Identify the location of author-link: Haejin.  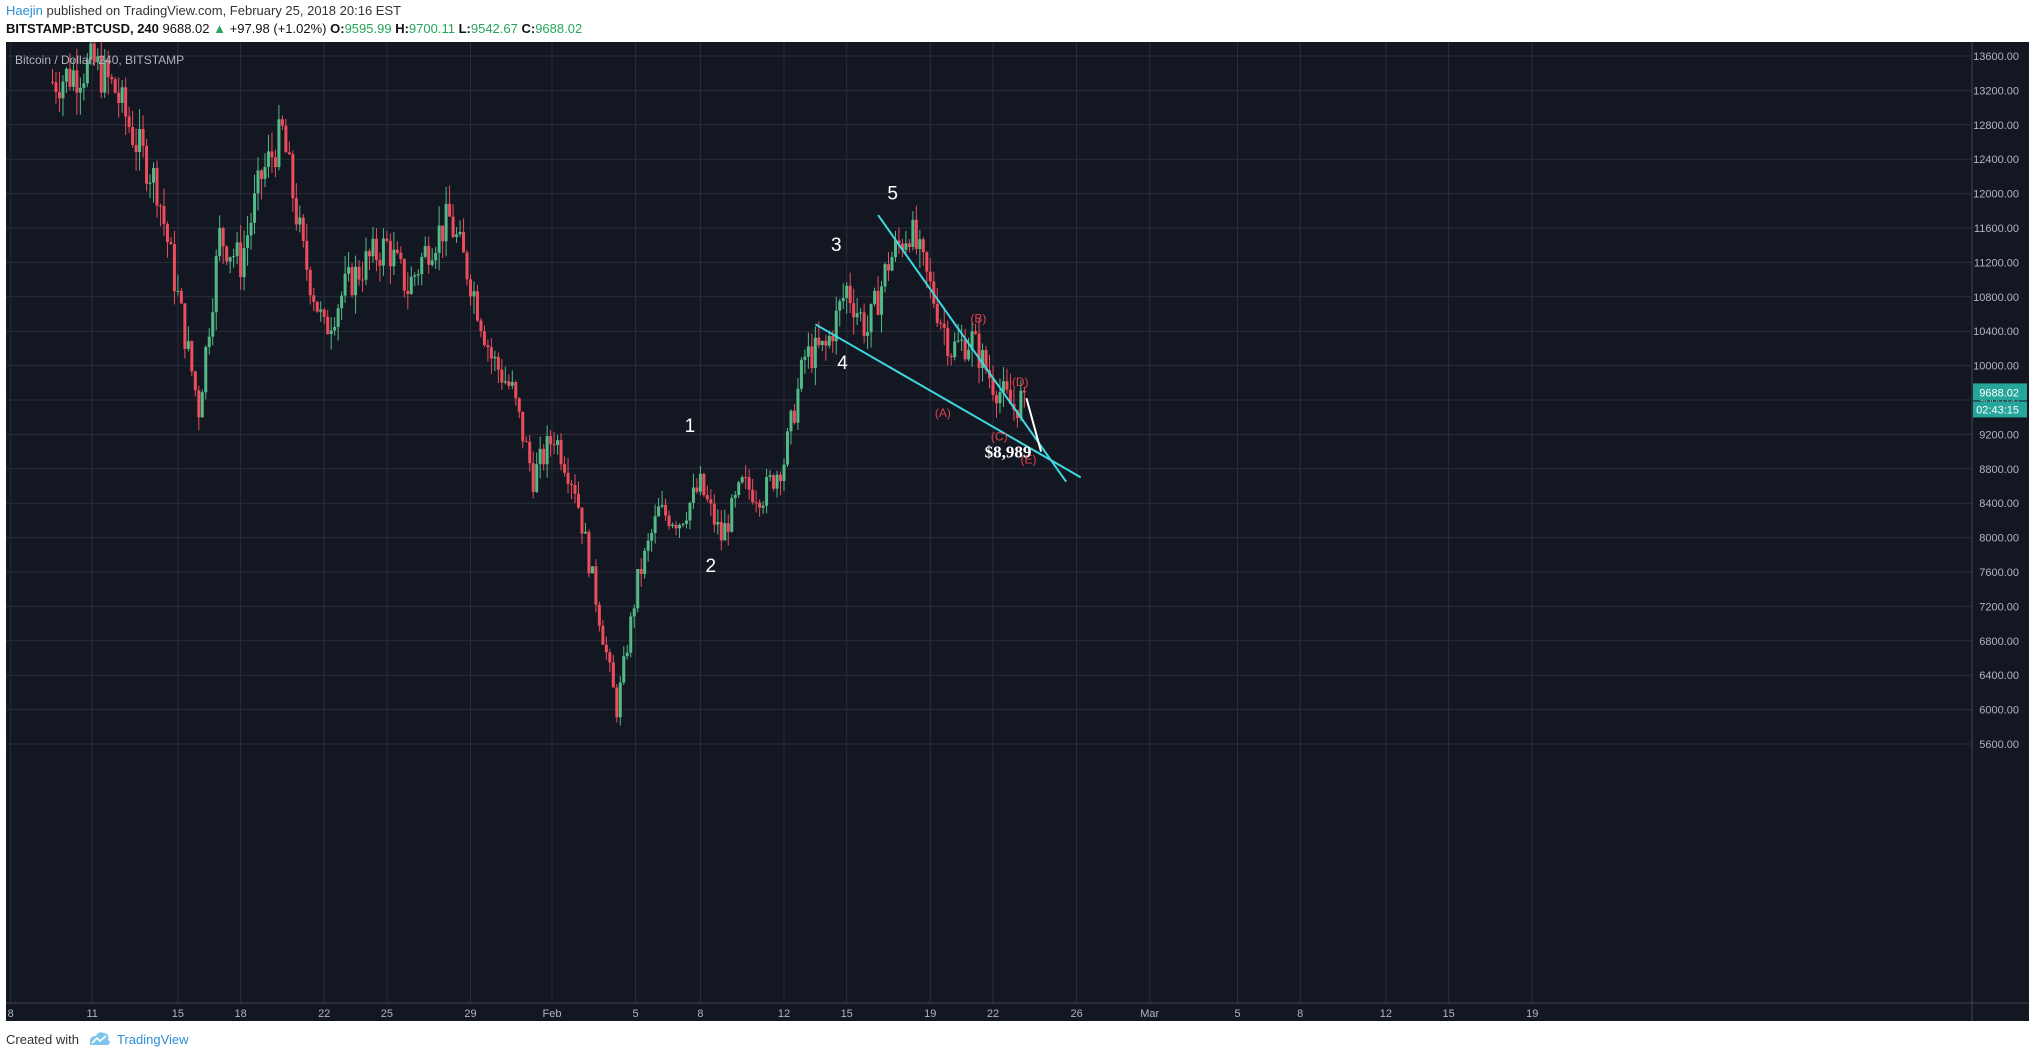
(24, 10).